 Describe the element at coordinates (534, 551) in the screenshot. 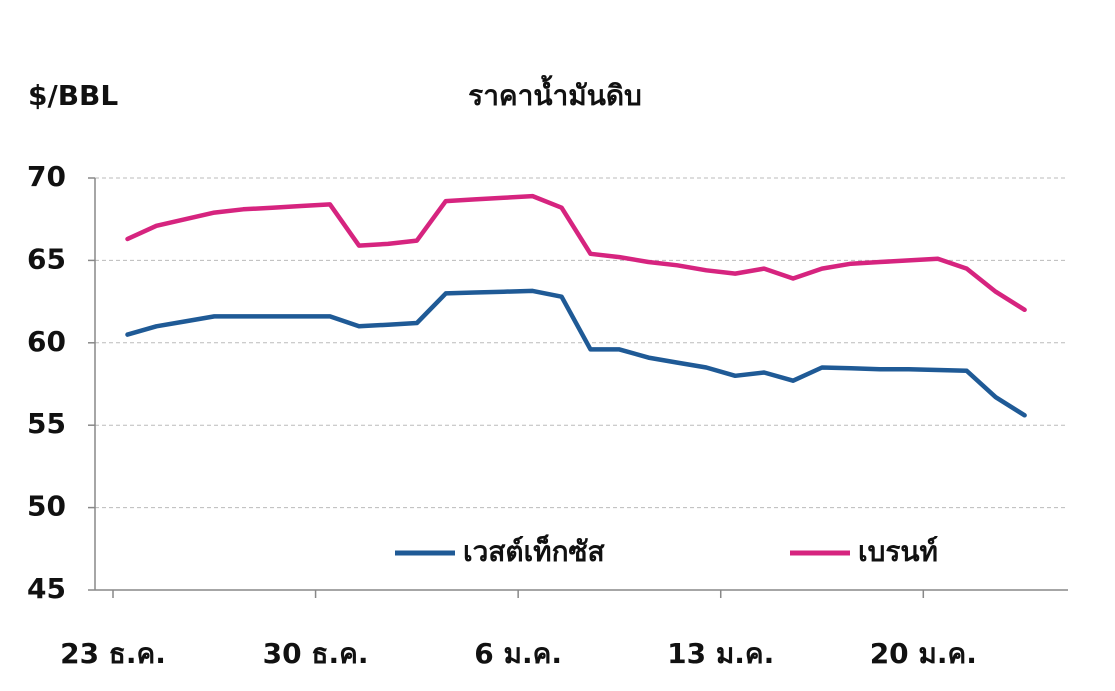

I see `legend-label: เวสต์เท็กซัส` at that location.